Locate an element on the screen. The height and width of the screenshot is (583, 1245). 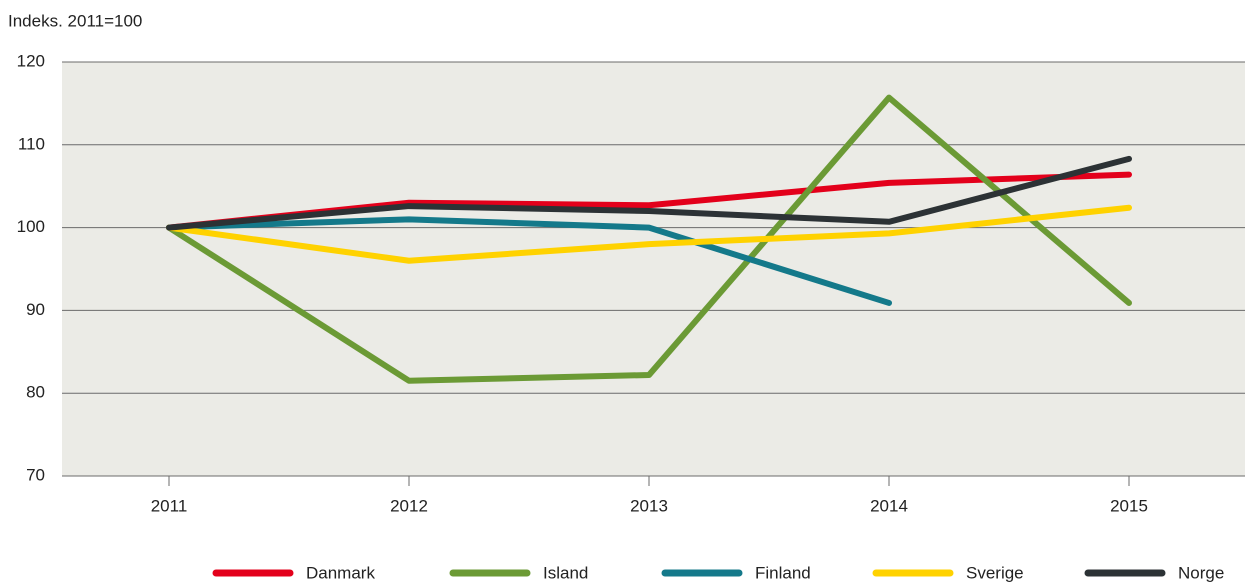
x-tick-label: 2012 is located at coordinates (409, 505).